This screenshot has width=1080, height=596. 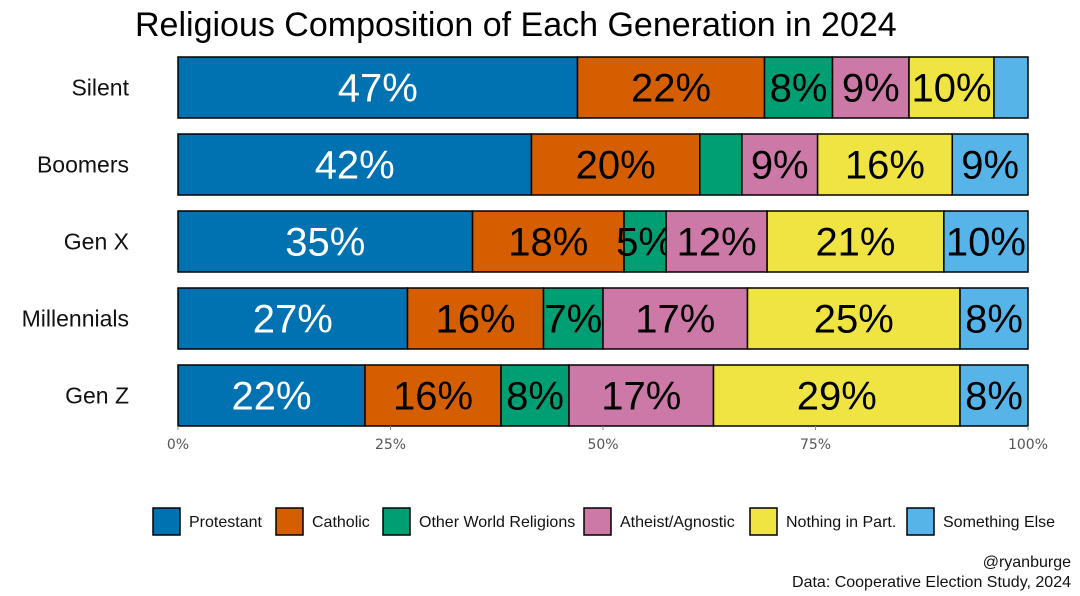 What do you see at coordinates (96, 242) in the screenshot?
I see `category-label-gen-x: Gen X` at bounding box center [96, 242].